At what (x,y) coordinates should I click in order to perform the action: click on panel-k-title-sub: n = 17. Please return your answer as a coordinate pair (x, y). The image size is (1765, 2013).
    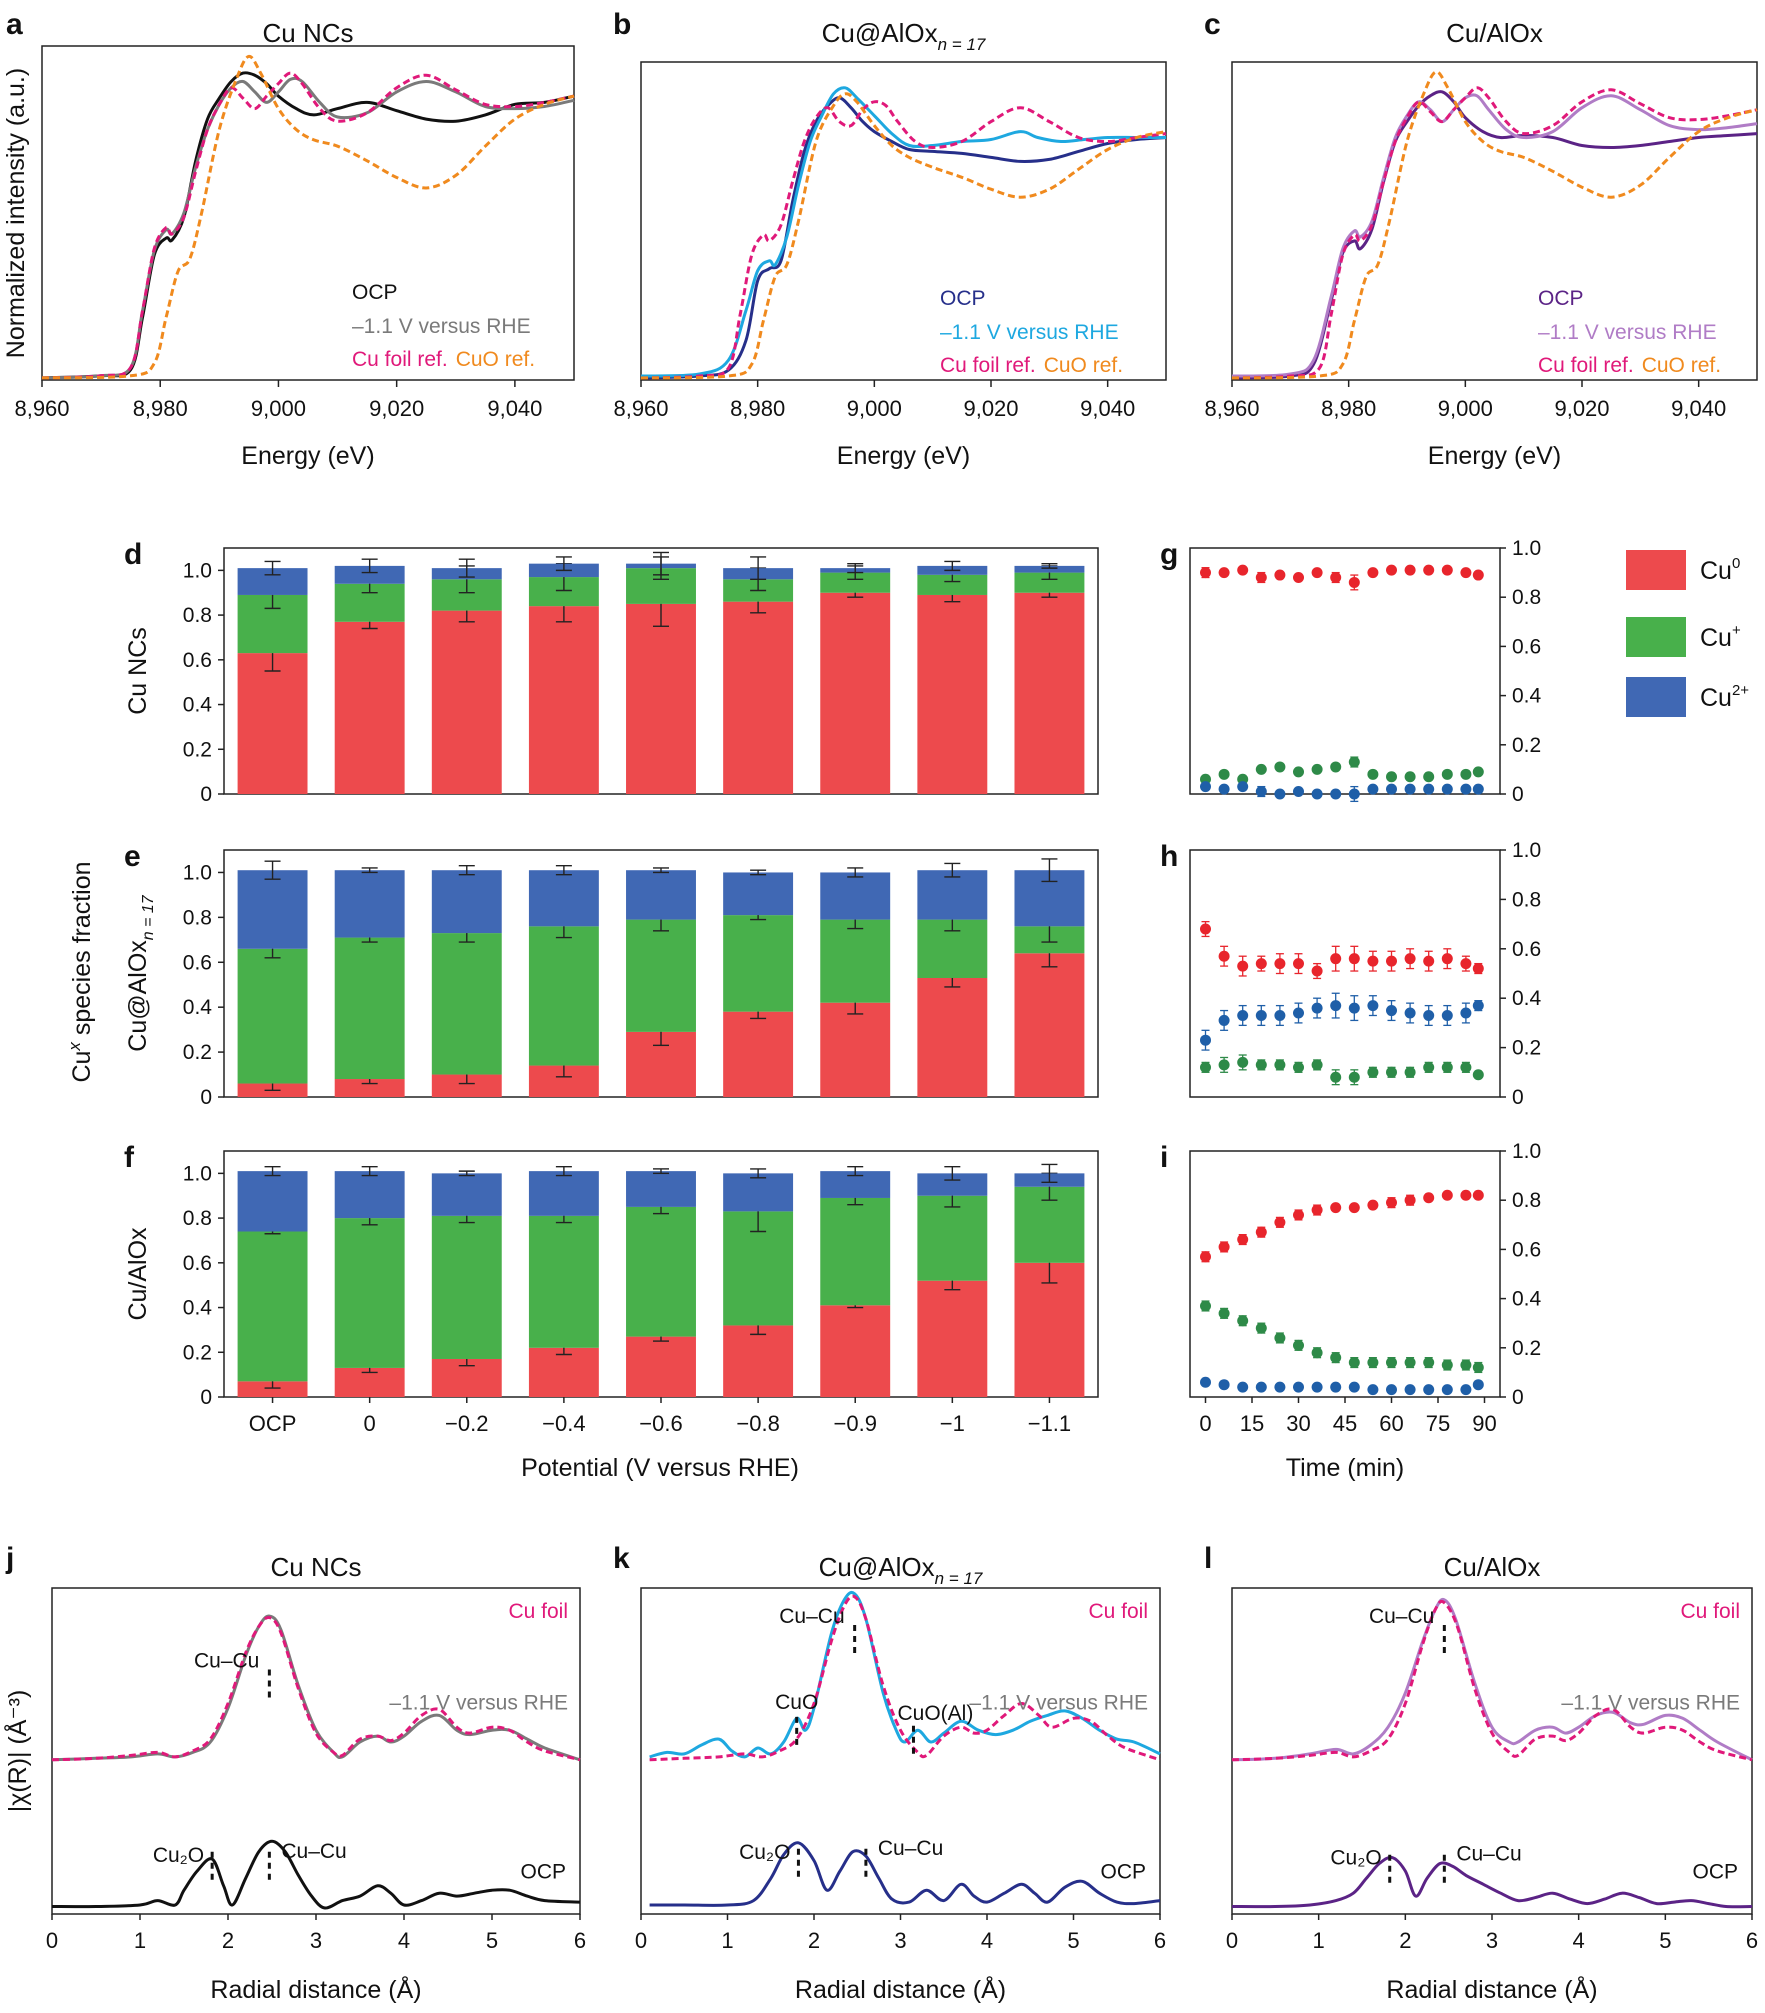
    Looking at the image, I should click on (959, 1578).